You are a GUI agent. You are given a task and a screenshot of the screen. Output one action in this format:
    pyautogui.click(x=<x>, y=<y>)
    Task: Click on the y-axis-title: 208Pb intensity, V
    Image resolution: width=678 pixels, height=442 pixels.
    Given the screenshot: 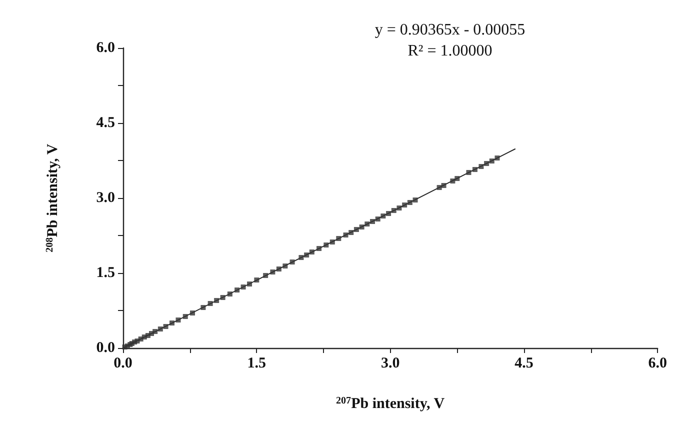 What is the action you would take?
    pyautogui.click(x=52, y=198)
    